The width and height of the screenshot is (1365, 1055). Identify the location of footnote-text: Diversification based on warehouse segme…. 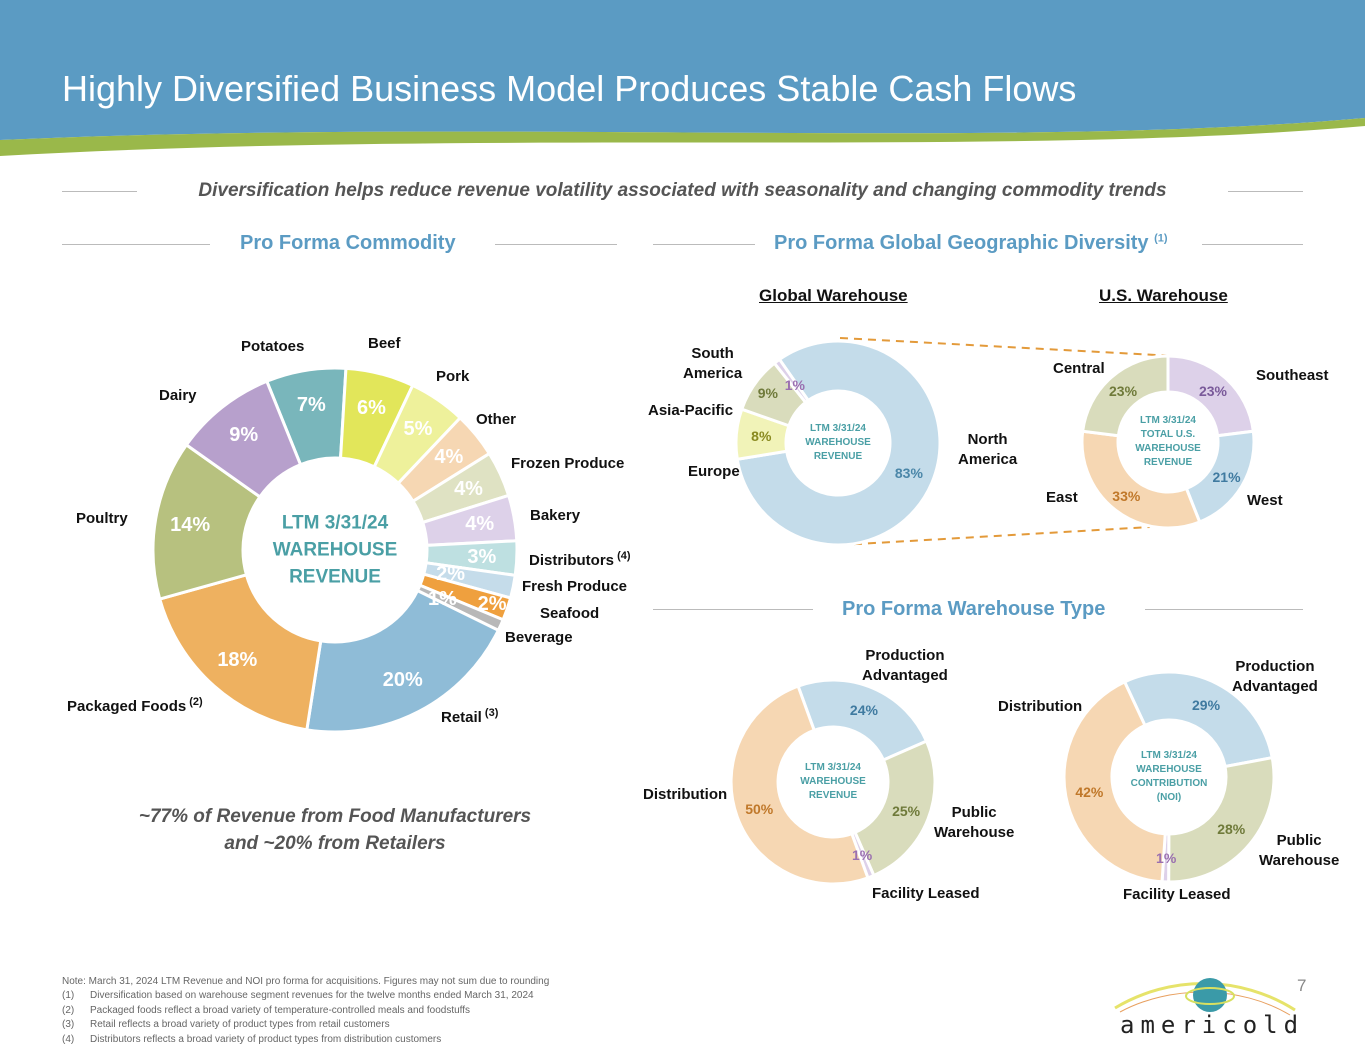
(312, 996).